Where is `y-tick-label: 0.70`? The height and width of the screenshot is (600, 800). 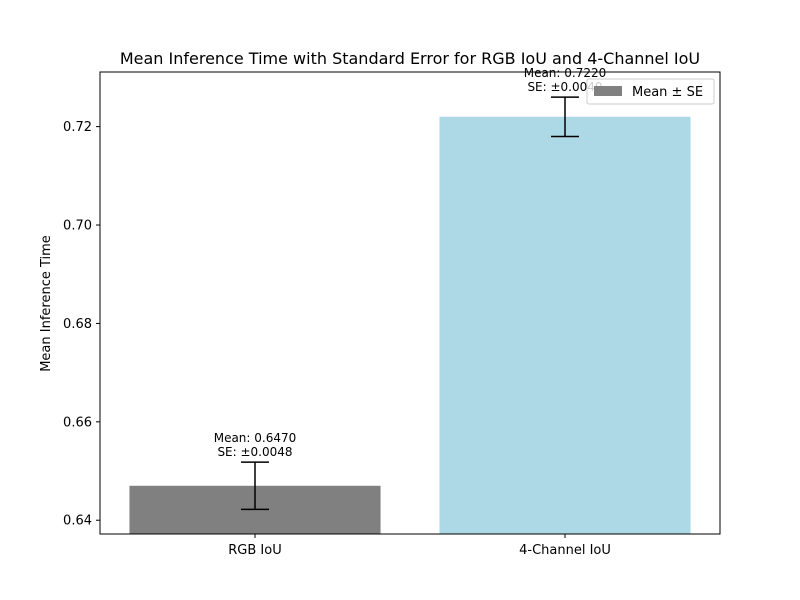 y-tick-label: 0.70 is located at coordinates (77, 226).